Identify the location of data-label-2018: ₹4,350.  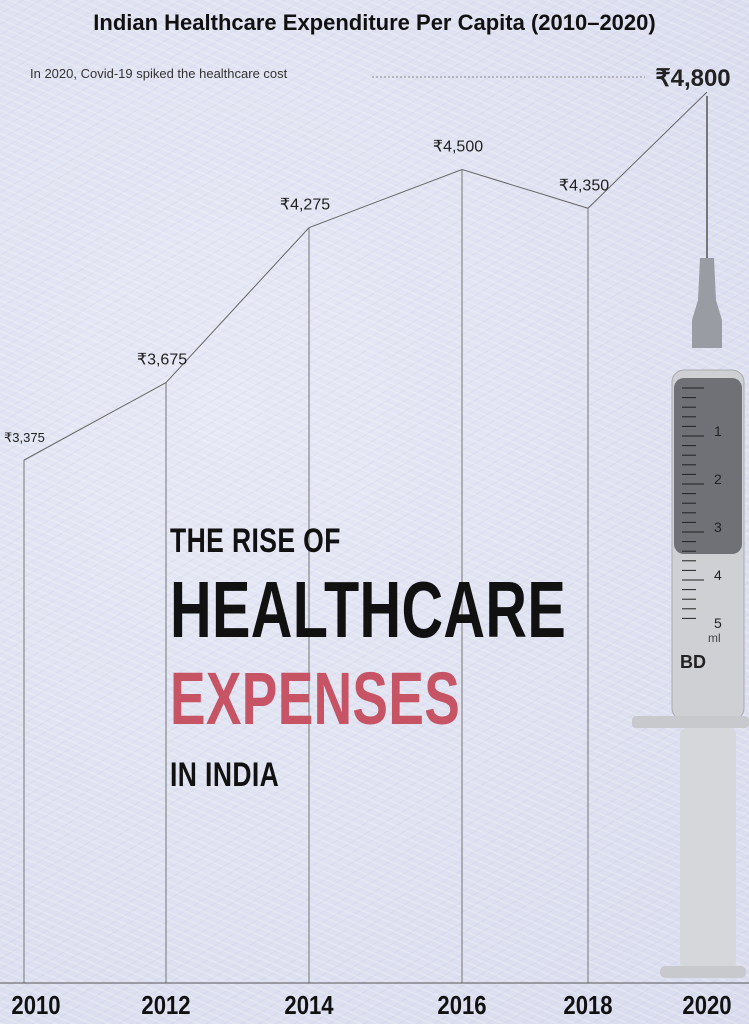
(584, 185).